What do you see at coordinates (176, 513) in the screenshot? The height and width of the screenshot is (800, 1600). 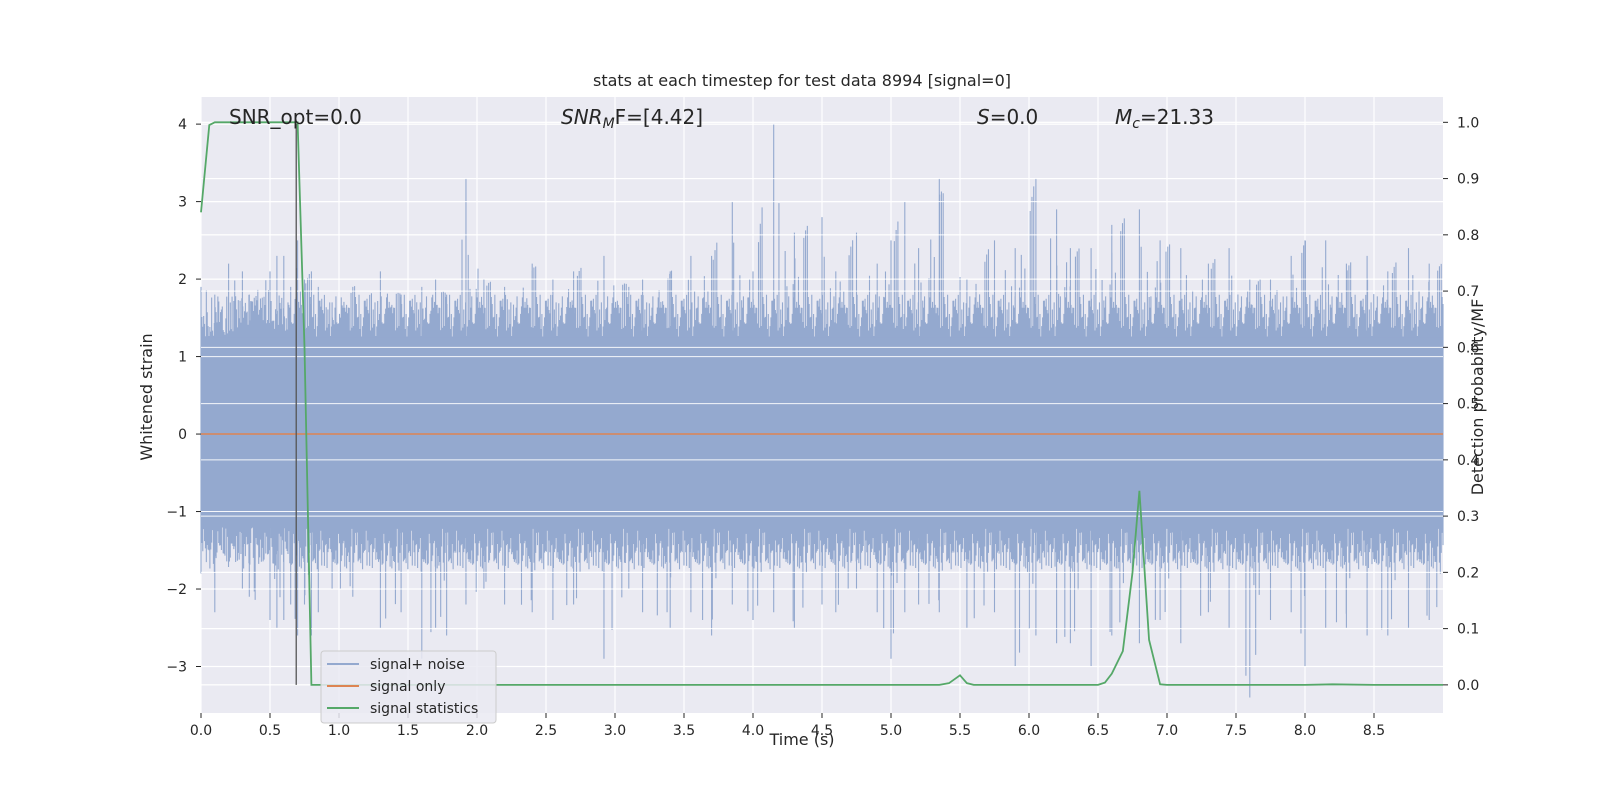 I see `y-left-tick-label-5: −1` at bounding box center [176, 513].